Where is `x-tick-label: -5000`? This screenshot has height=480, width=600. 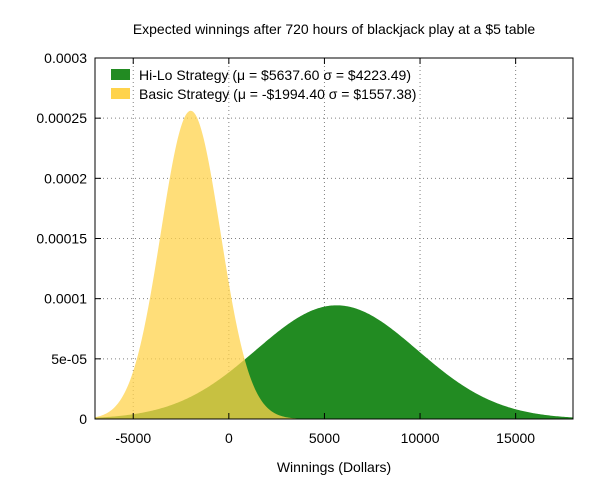 x-tick-label: -5000 is located at coordinates (133, 438).